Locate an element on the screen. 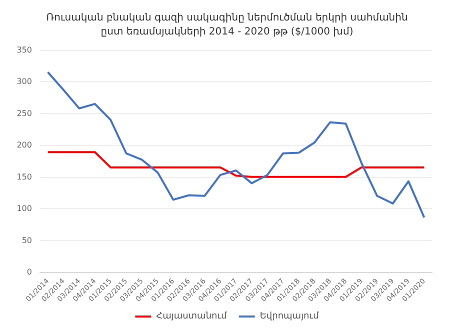 This screenshot has height=330, width=454. y-tick-label: 300 is located at coordinates (24, 81).